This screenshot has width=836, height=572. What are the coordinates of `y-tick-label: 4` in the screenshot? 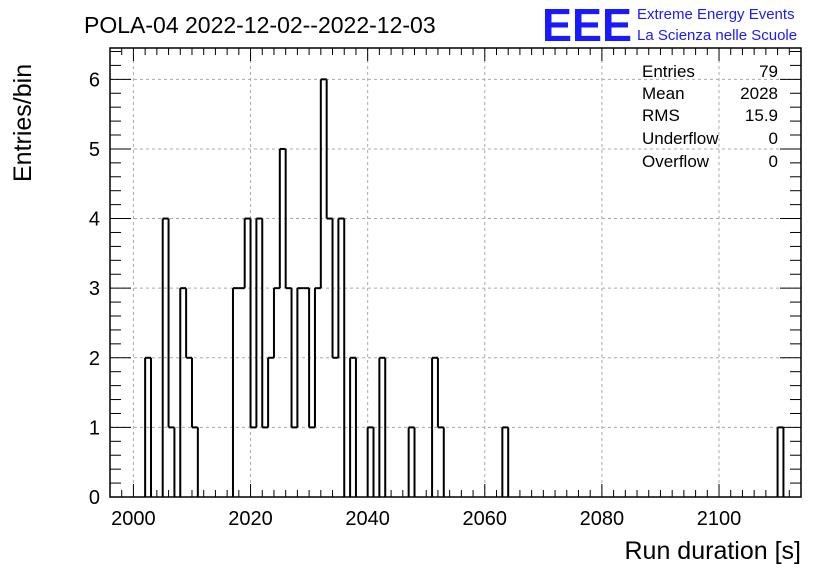 It's located at (94, 220).